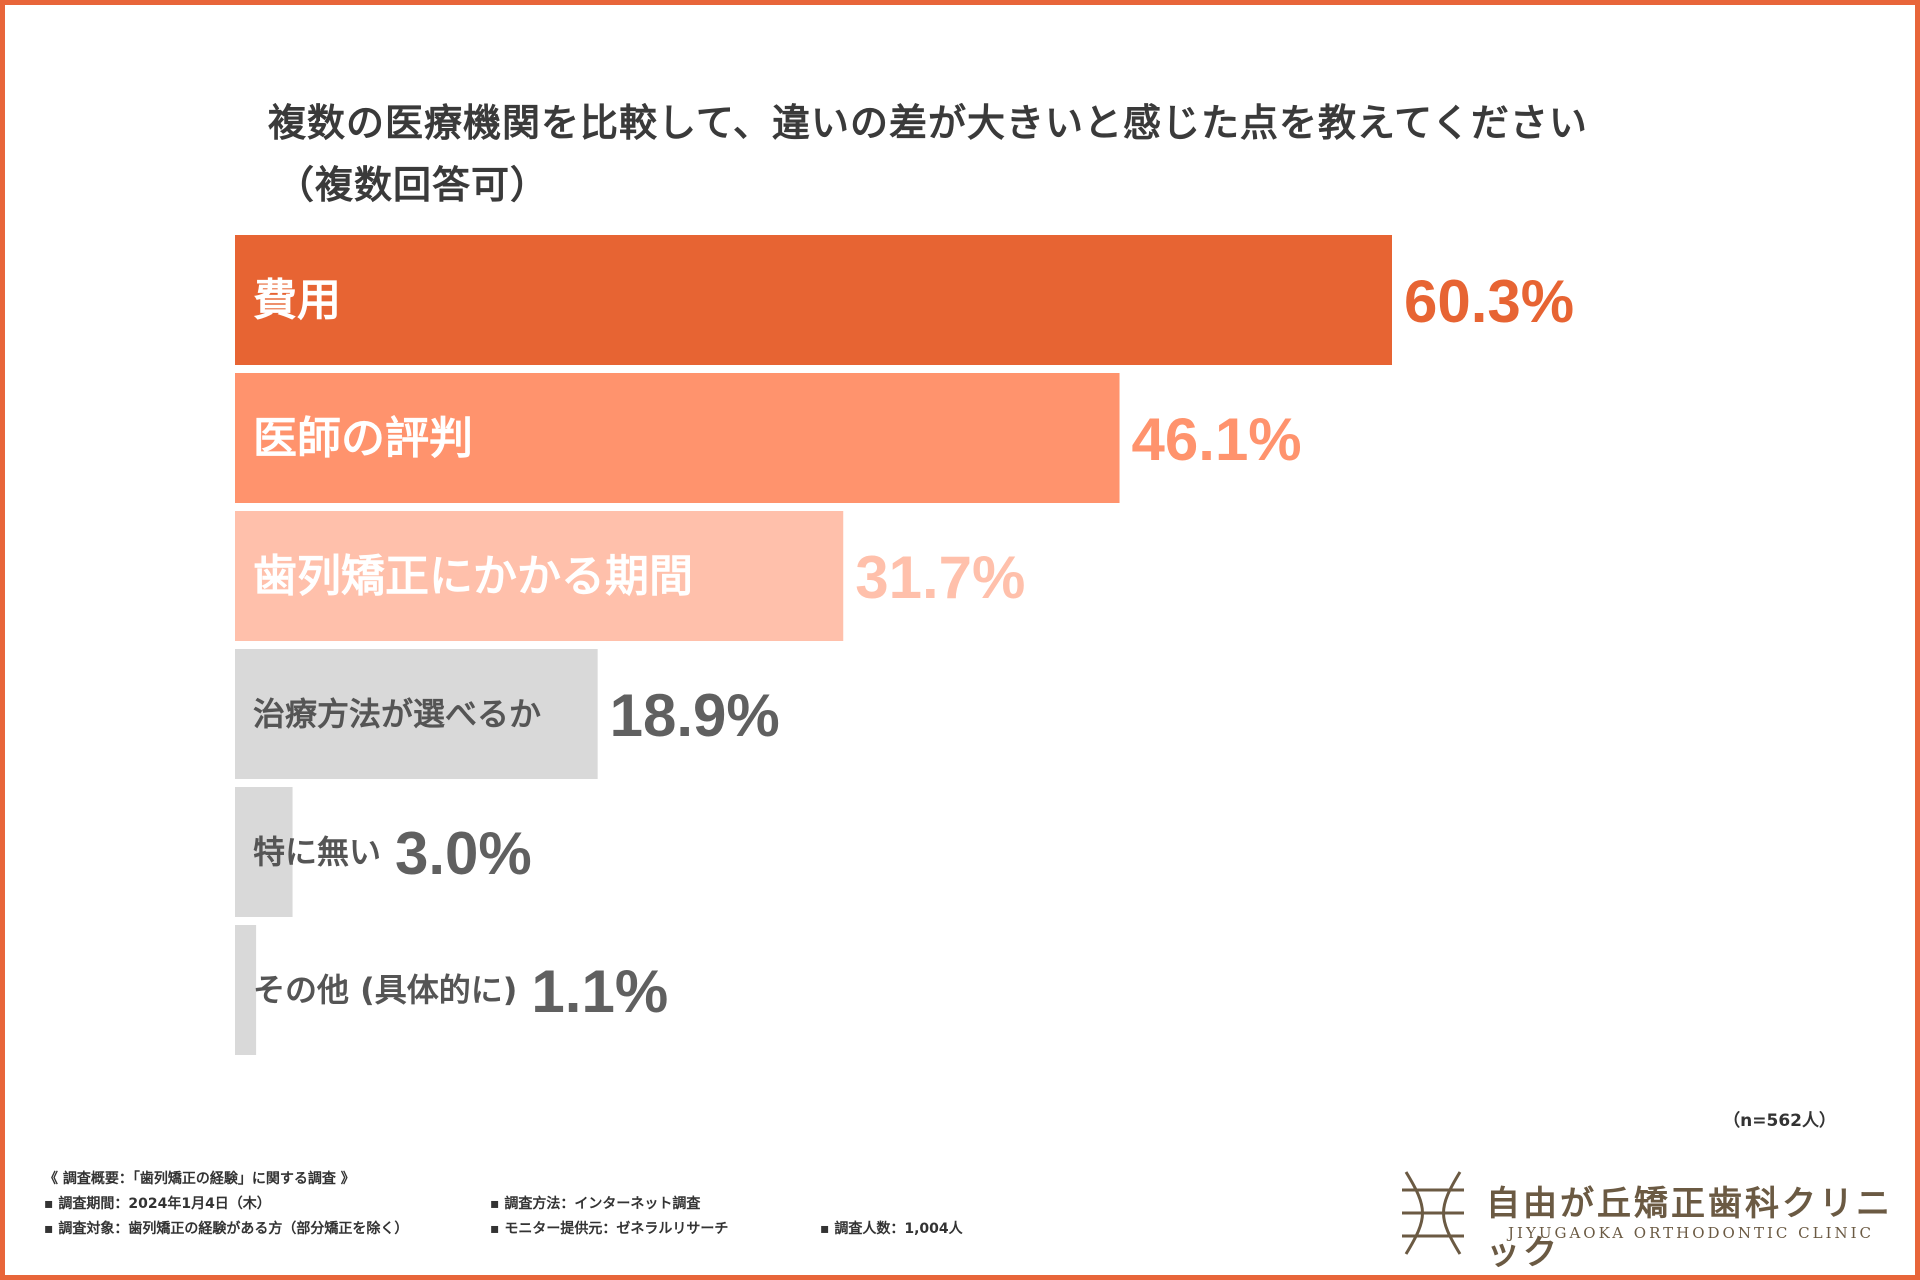  I want to click on value-label-1: 60.3%, so click(1489, 301).